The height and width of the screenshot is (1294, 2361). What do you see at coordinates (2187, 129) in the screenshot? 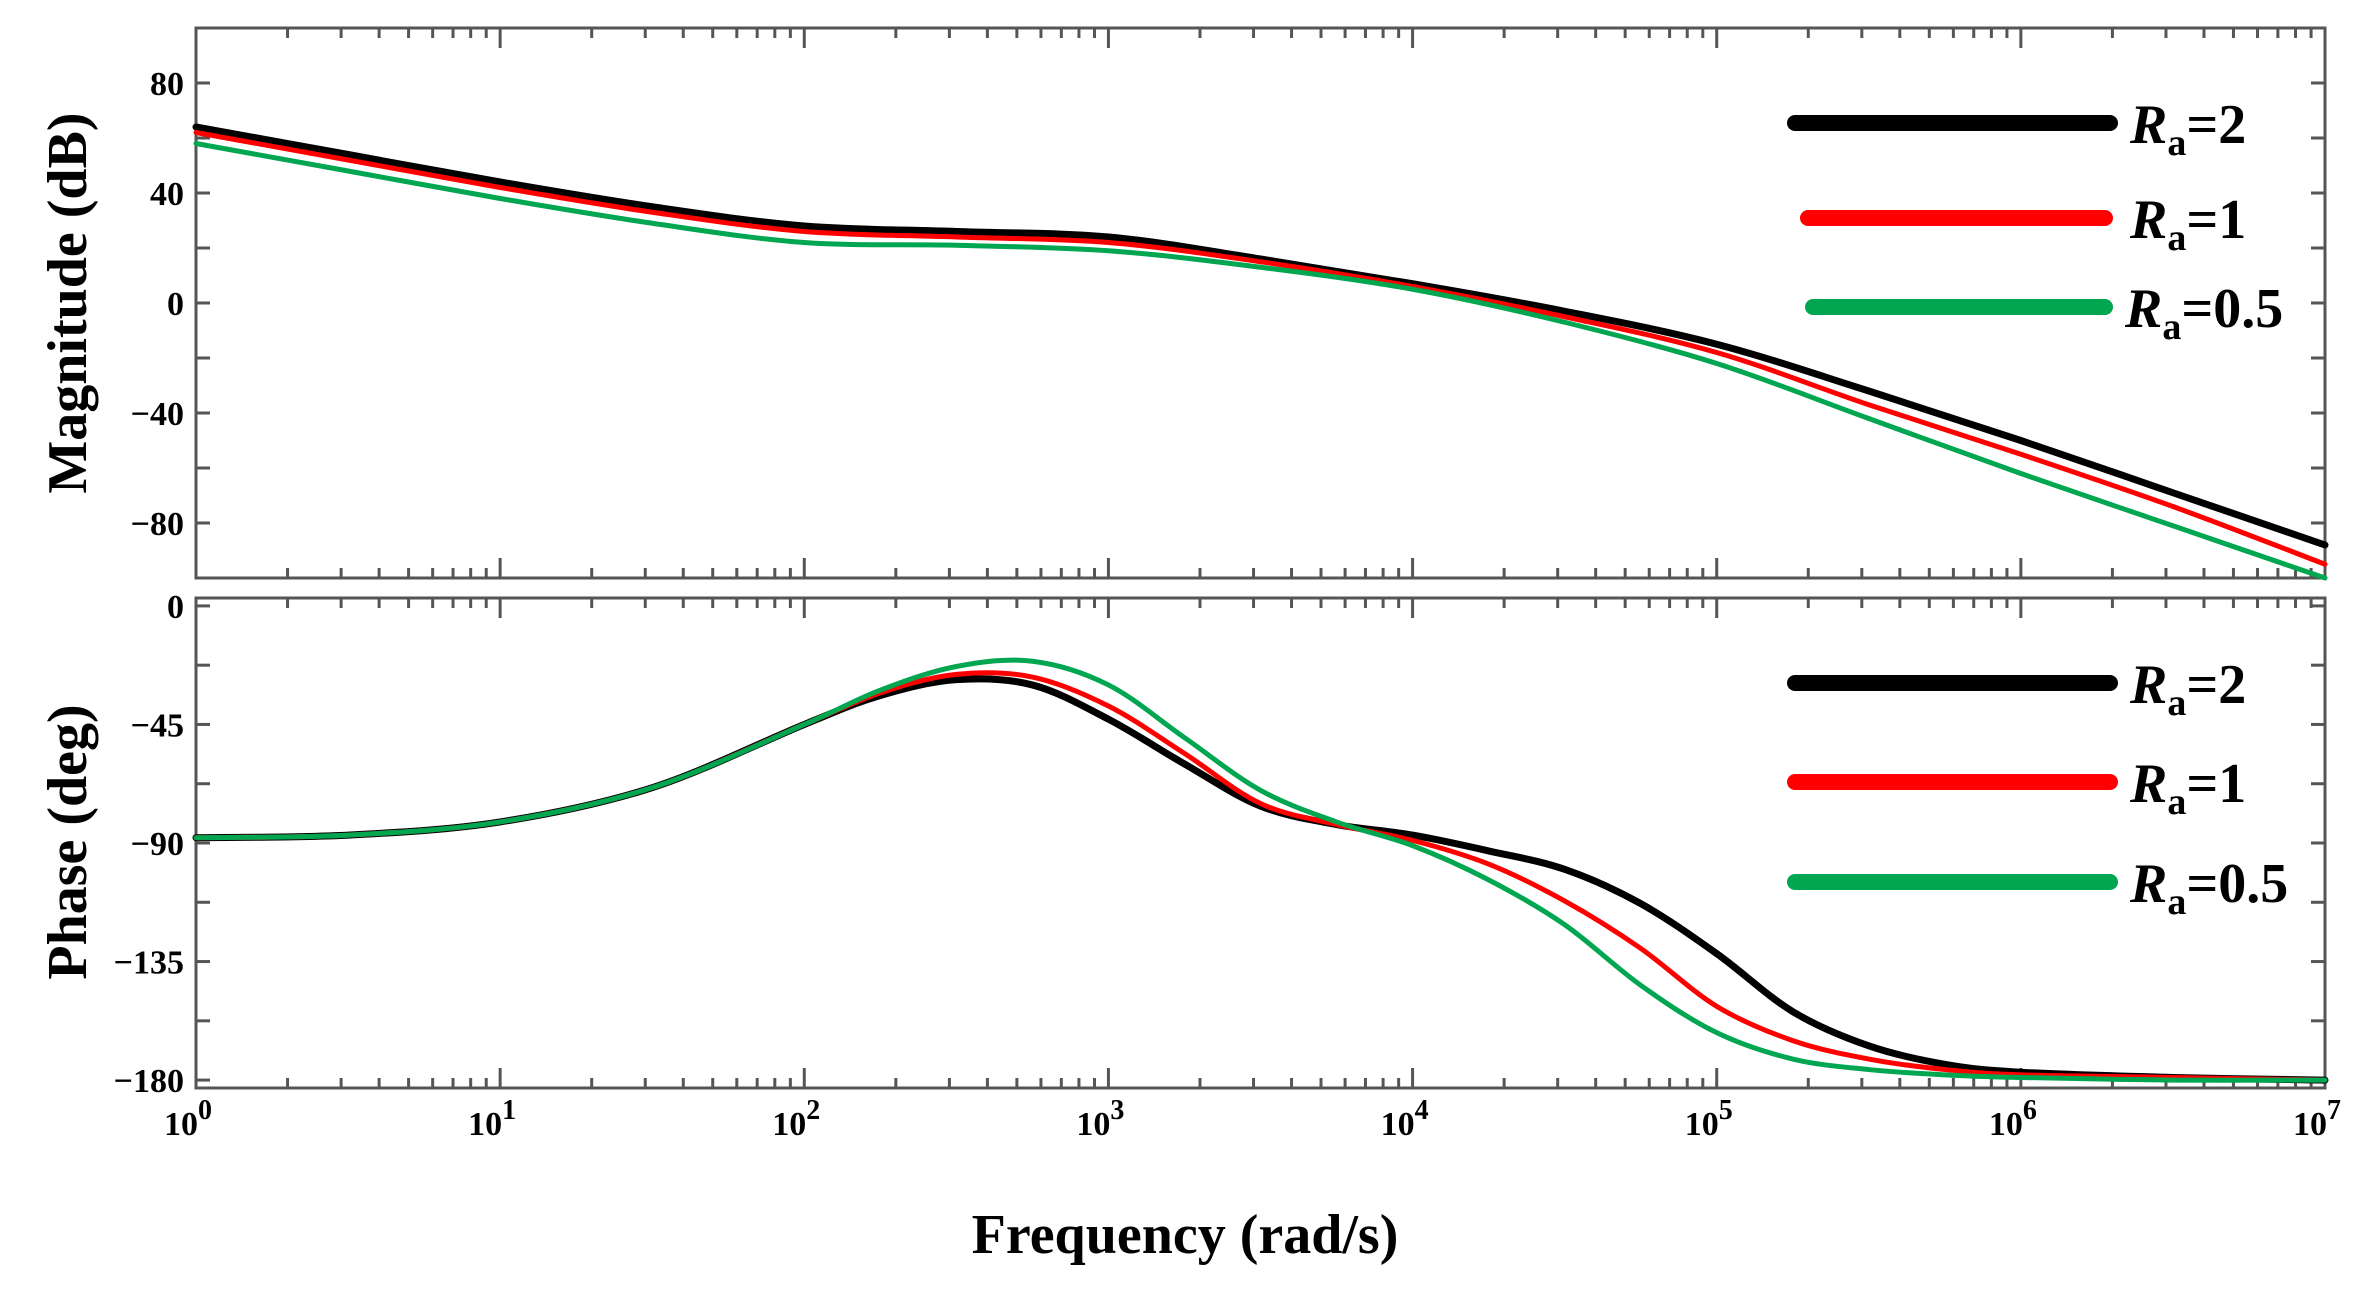
I see `magnitude-legend-label: Ra=2` at bounding box center [2187, 129].